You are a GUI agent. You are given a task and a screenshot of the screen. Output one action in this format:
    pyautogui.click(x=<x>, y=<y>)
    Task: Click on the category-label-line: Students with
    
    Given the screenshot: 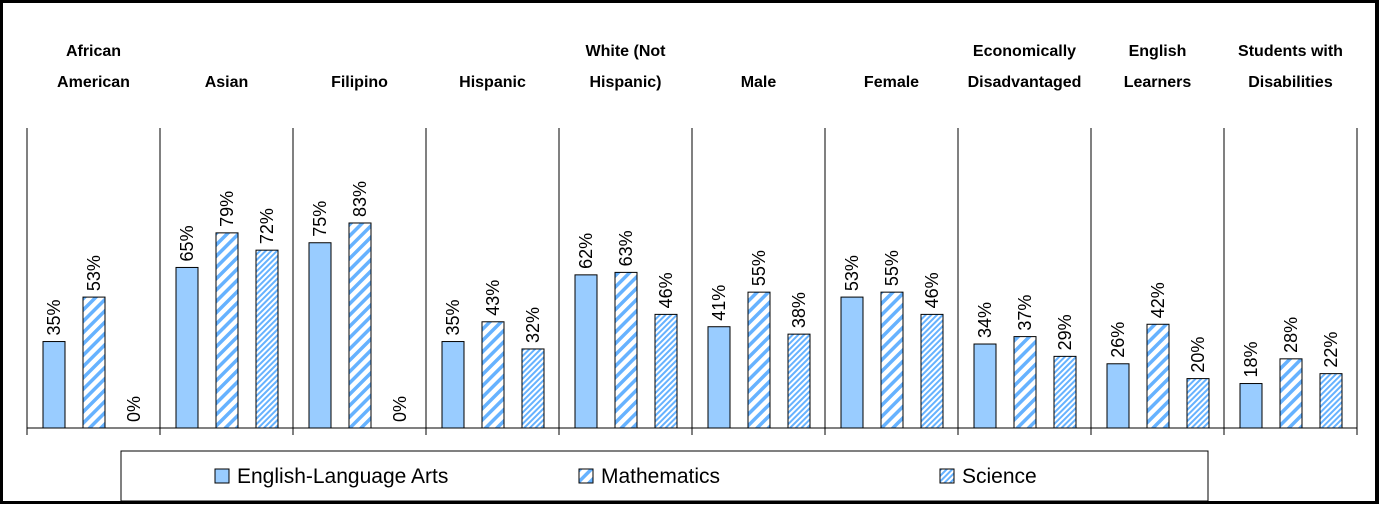 What is the action you would take?
    pyautogui.click(x=1290, y=51)
    